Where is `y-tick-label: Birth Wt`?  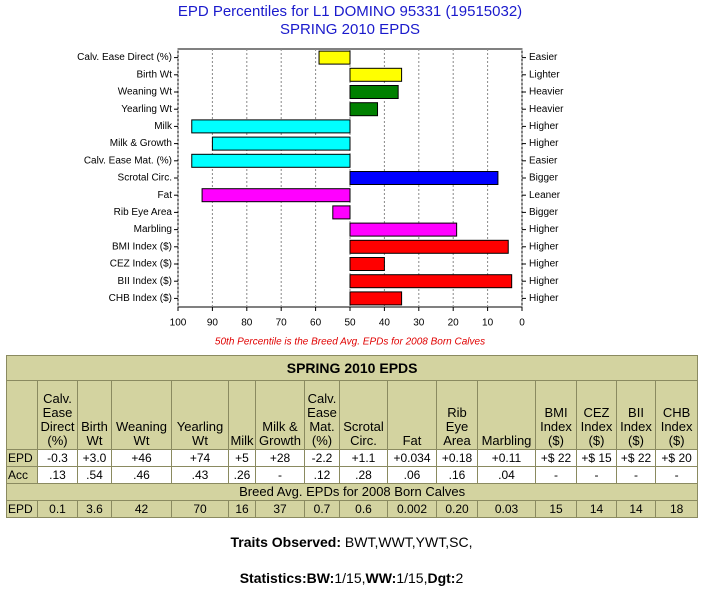 y-tick-label: Birth Wt is located at coordinates (154, 74).